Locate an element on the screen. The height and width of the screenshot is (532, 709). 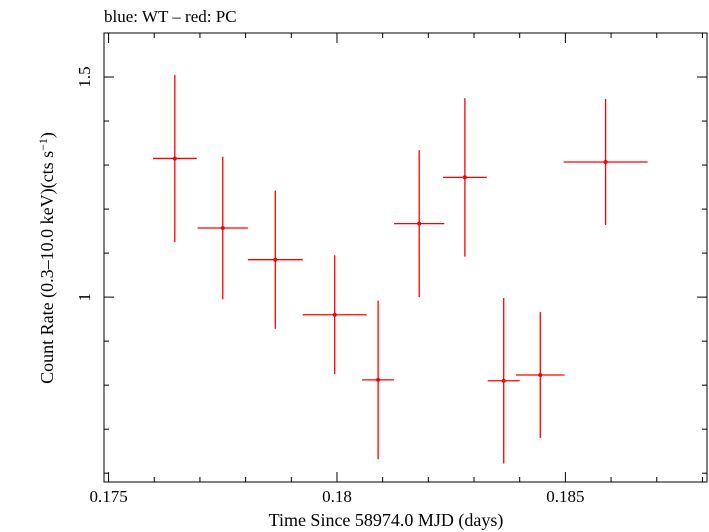
chart-title: blue: WT – red: PC is located at coordinates (170, 16).